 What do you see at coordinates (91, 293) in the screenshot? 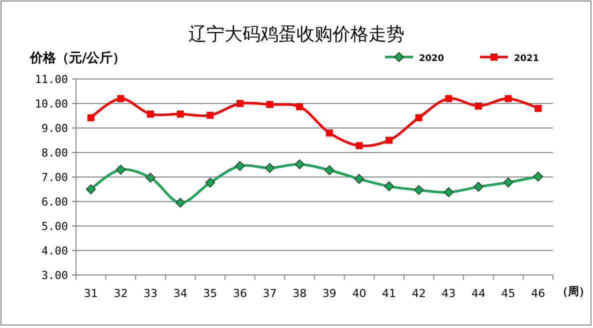
I see `x-tick-label: 31` at bounding box center [91, 293].